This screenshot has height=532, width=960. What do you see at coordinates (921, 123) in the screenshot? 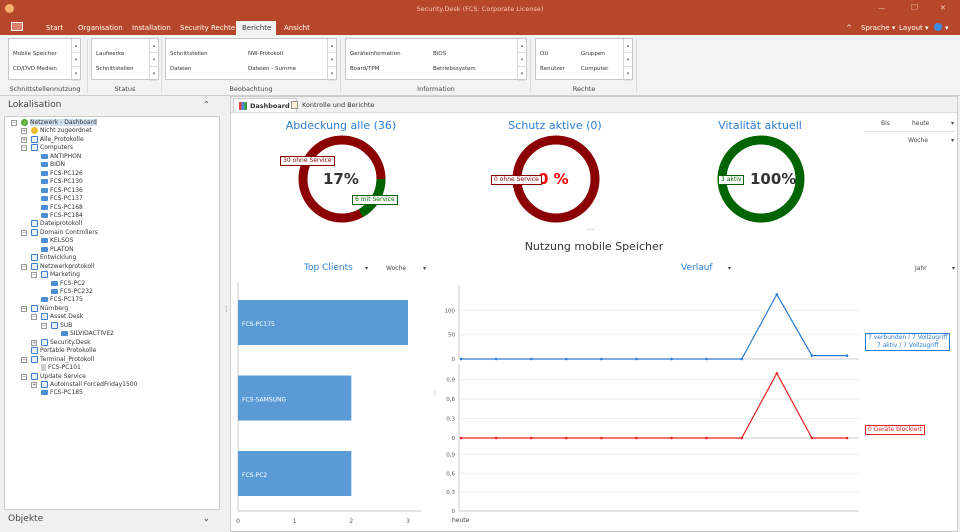
I see `dropdown-value: heute` at bounding box center [921, 123].